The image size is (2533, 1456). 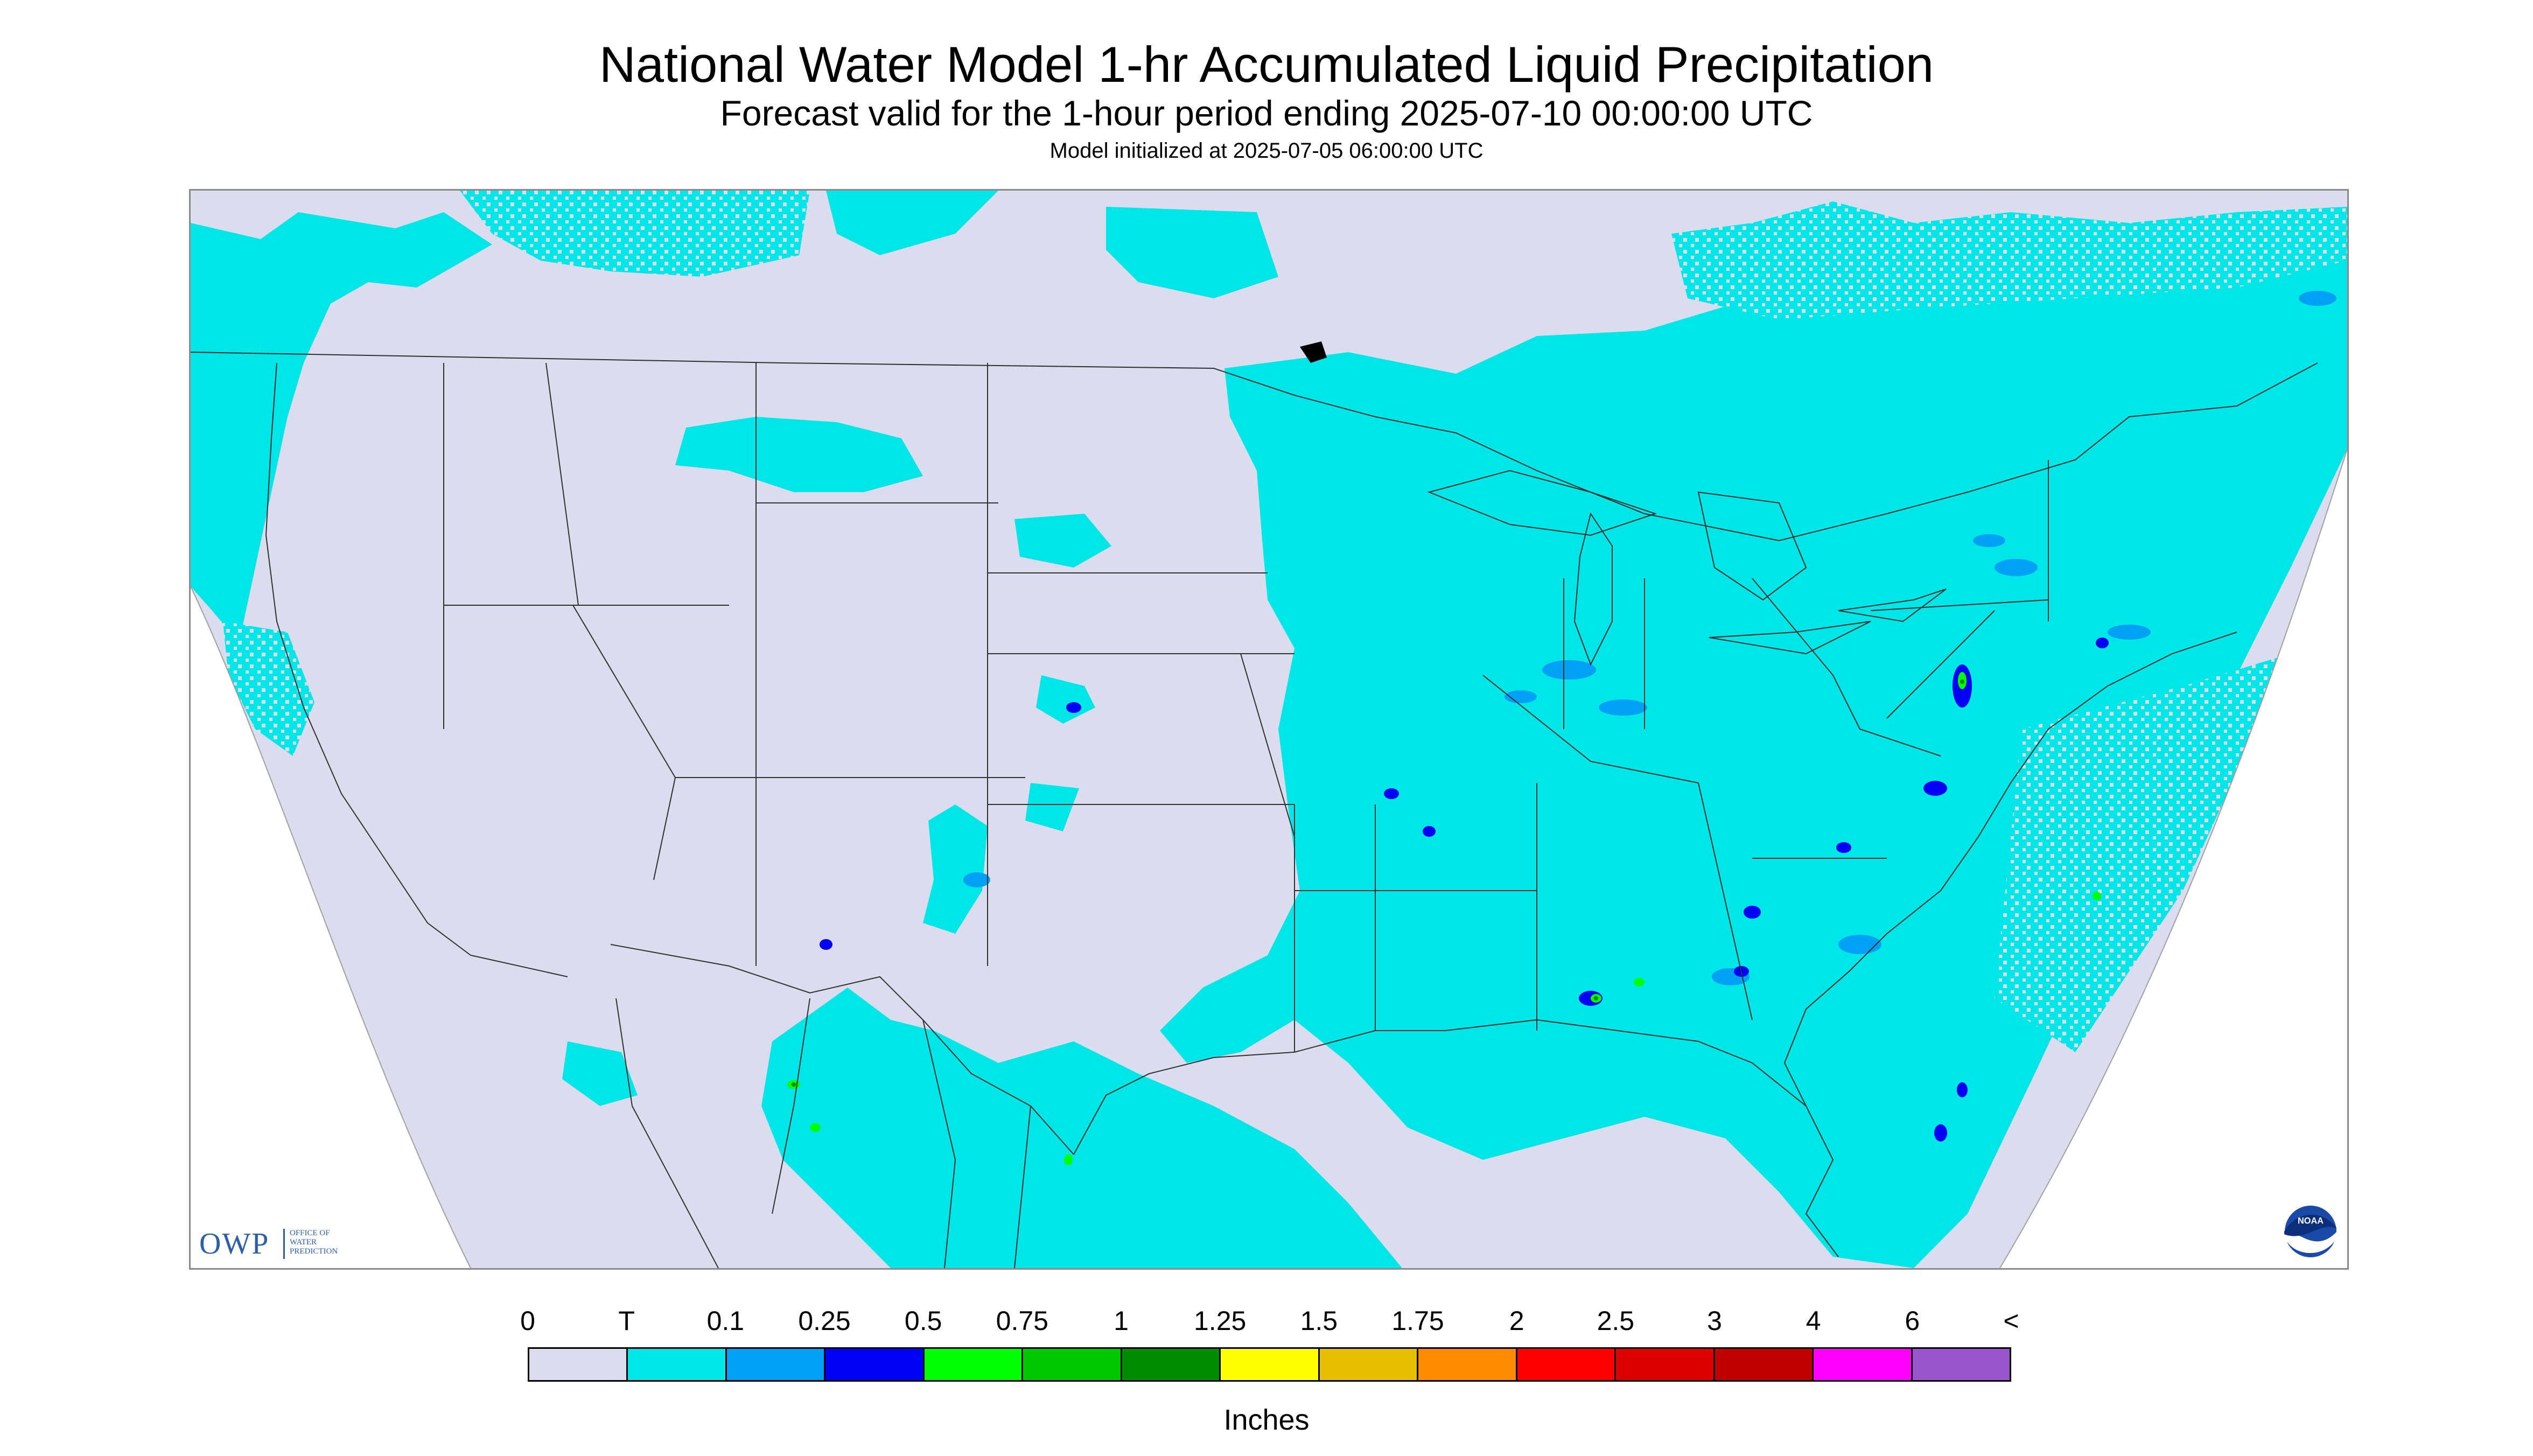 I want to click on legend-tick-label: 0, so click(x=527, y=1321).